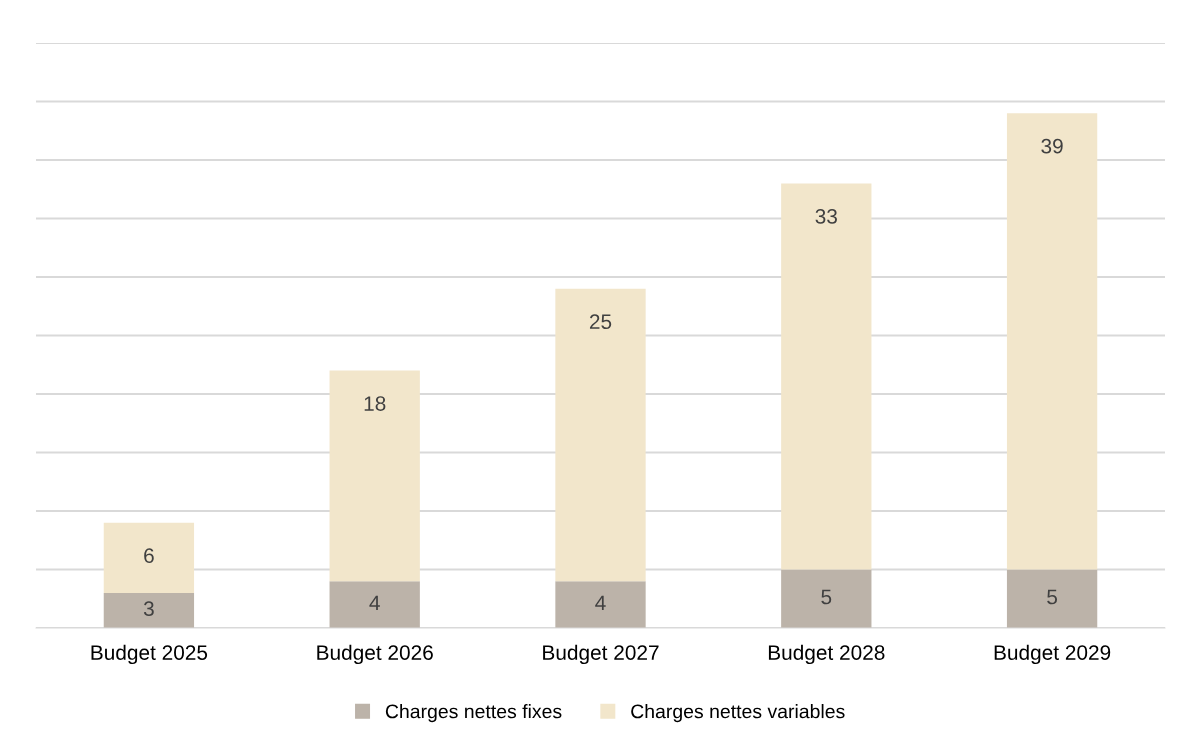  Describe the element at coordinates (375, 654) in the screenshot. I see `x-tick-label: Budget 2026` at that location.